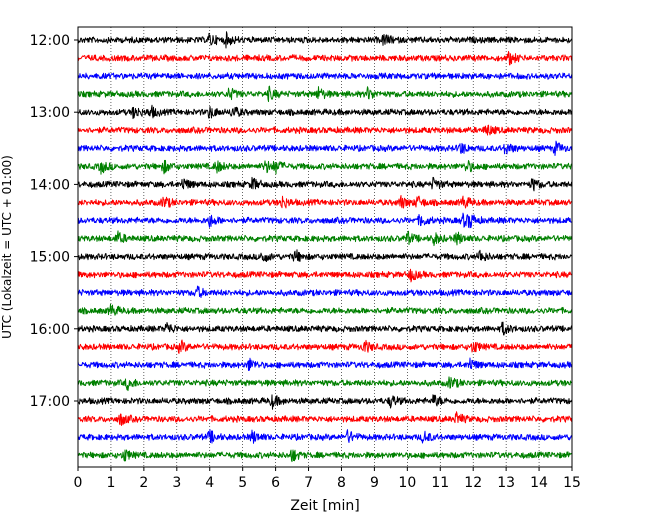  Describe the element at coordinates (539, 483) in the screenshot. I see `x-tick-label: 14` at that location.